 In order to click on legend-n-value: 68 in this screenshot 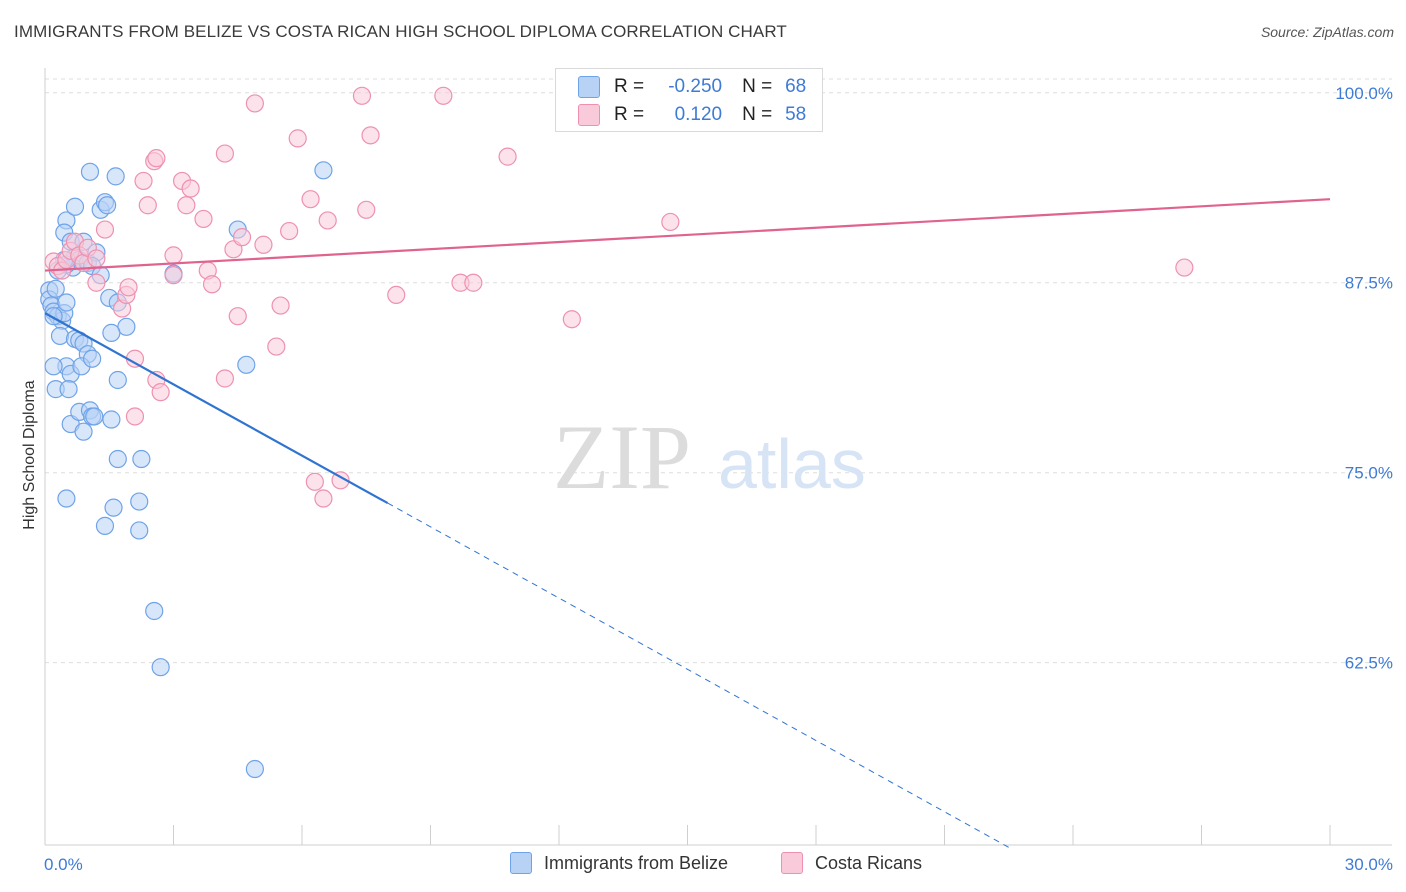, I will do `click(796, 86)`.